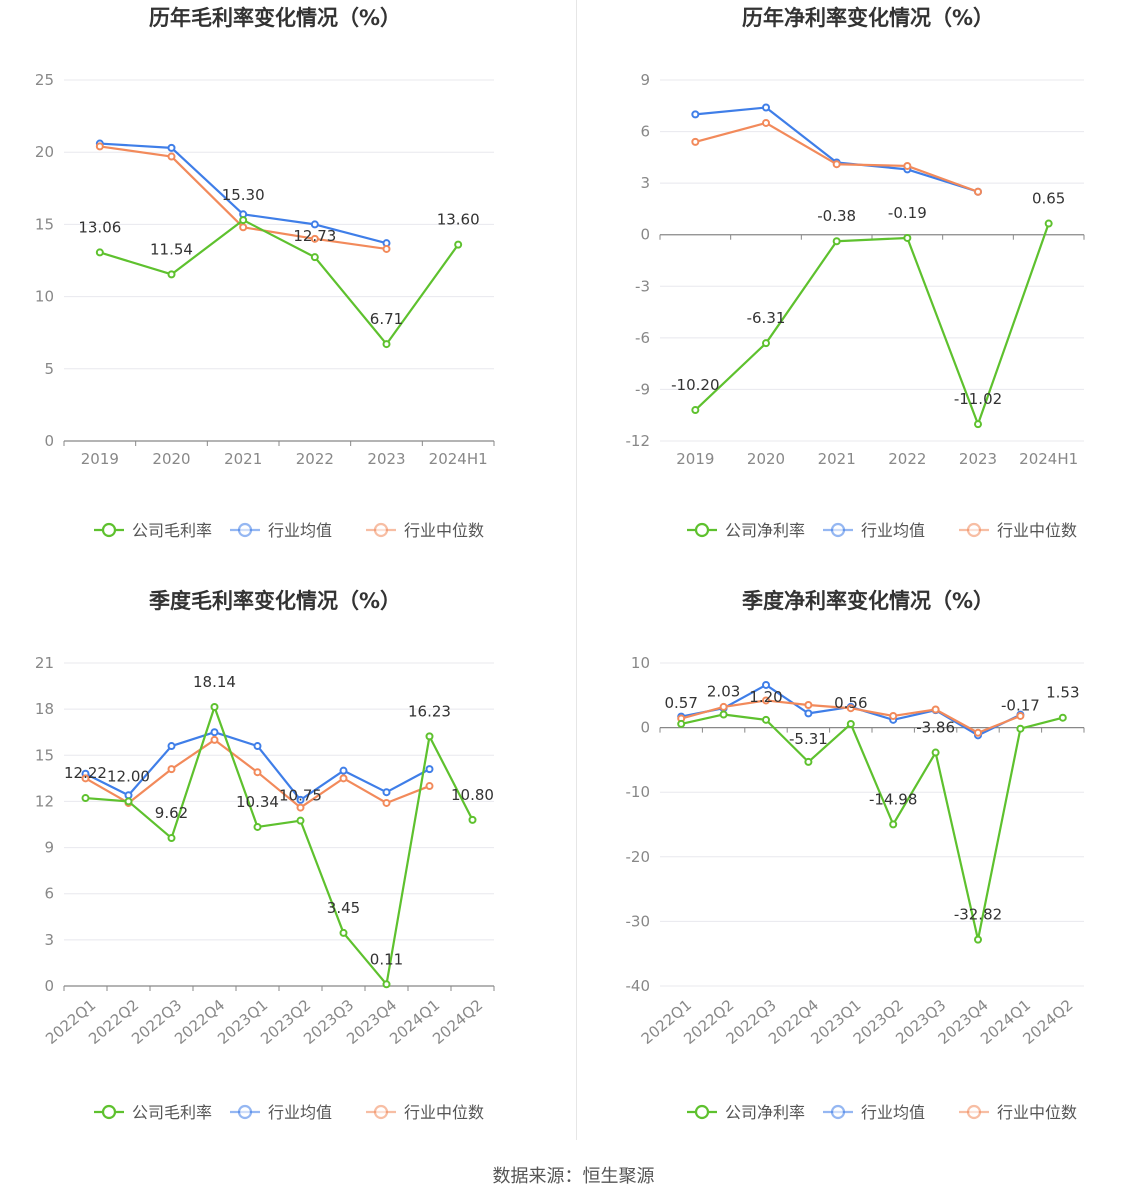 The width and height of the screenshot is (1147, 1202). What do you see at coordinates (386, 959) in the screenshot?
I see `data-label: 0.11` at bounding box center [386, 959].